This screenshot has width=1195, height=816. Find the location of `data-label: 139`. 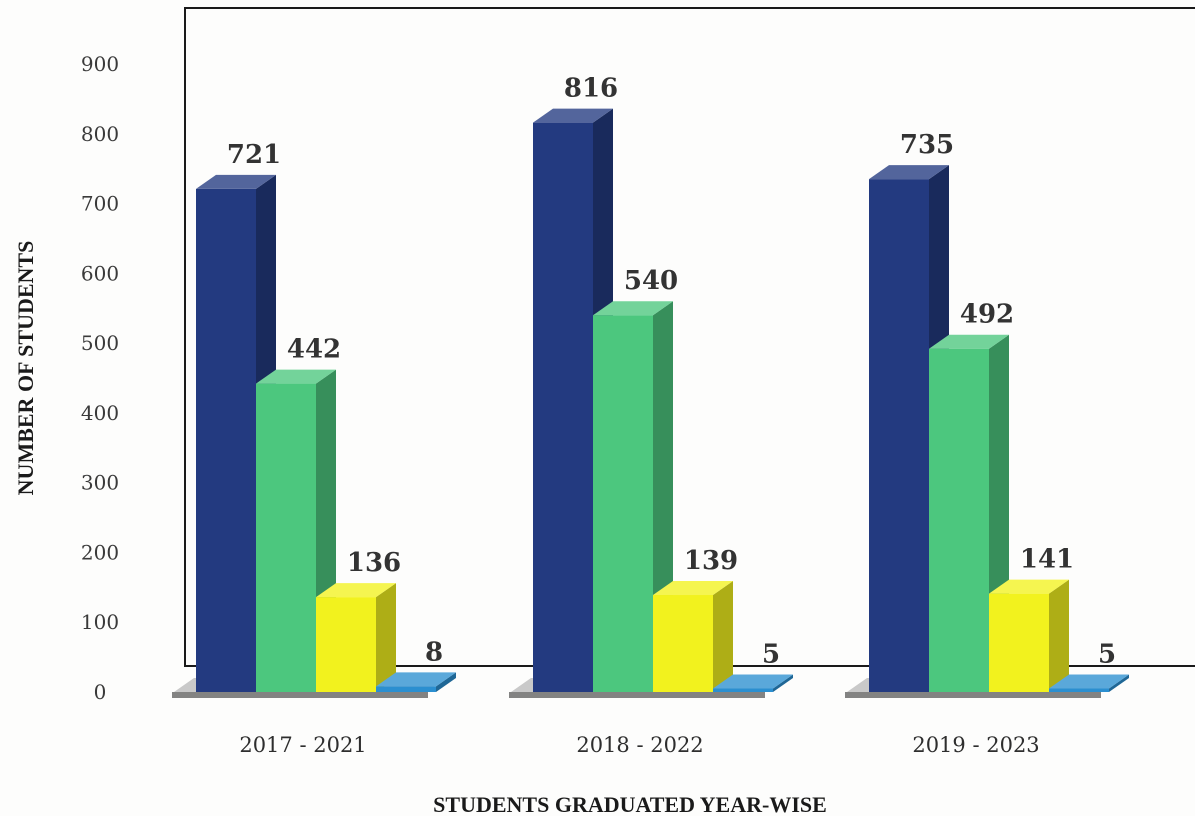

data-label: 139 is located at coordinates (711, 561).